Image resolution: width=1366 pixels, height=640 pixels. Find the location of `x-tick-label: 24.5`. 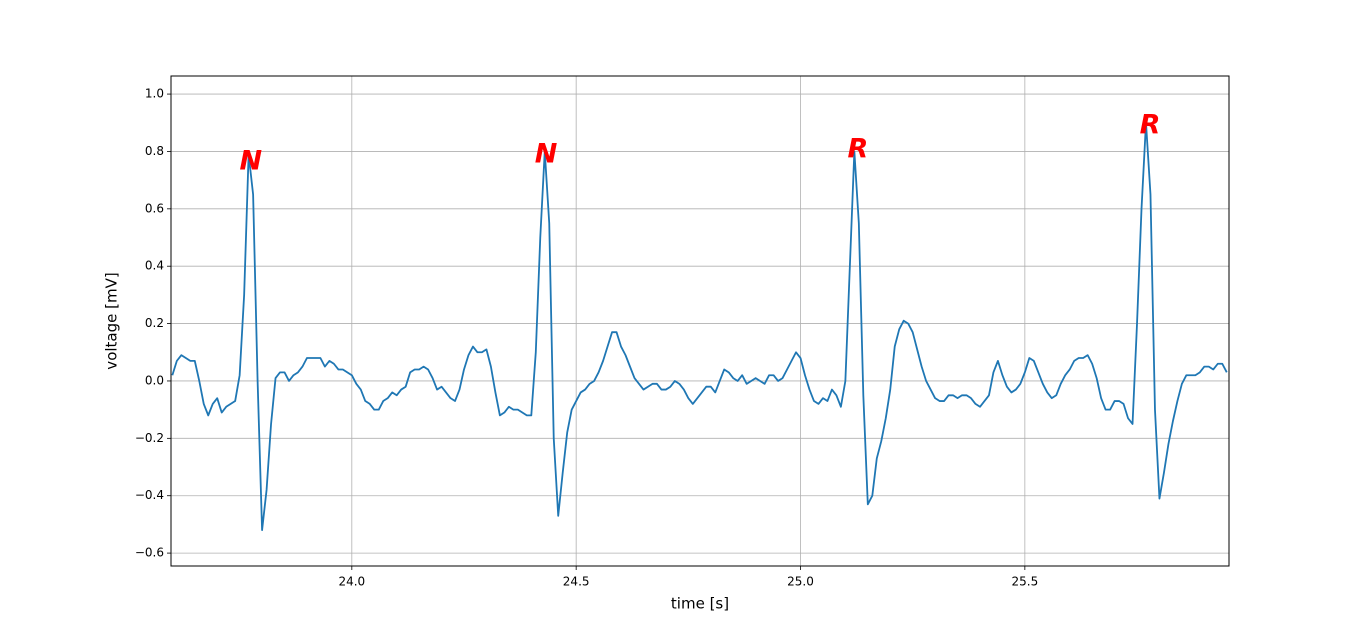

x-tick-label: 24.5 is located at coordinates (576, 582).